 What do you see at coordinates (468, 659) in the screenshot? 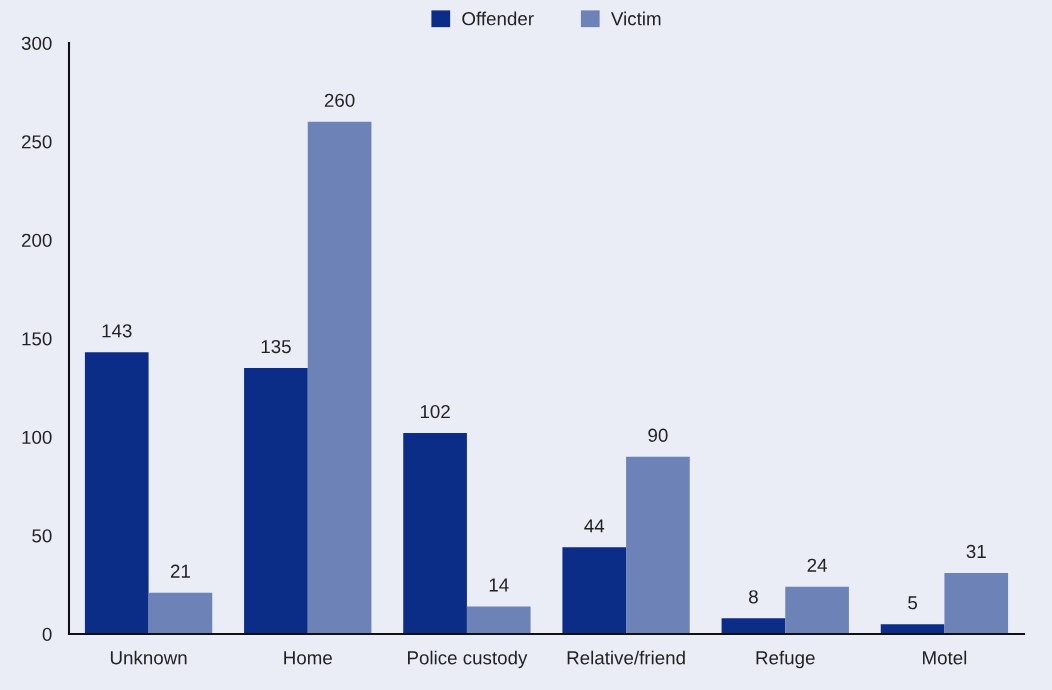
I see `x-tick-label: Police custody` at bounding box center [468, 659].